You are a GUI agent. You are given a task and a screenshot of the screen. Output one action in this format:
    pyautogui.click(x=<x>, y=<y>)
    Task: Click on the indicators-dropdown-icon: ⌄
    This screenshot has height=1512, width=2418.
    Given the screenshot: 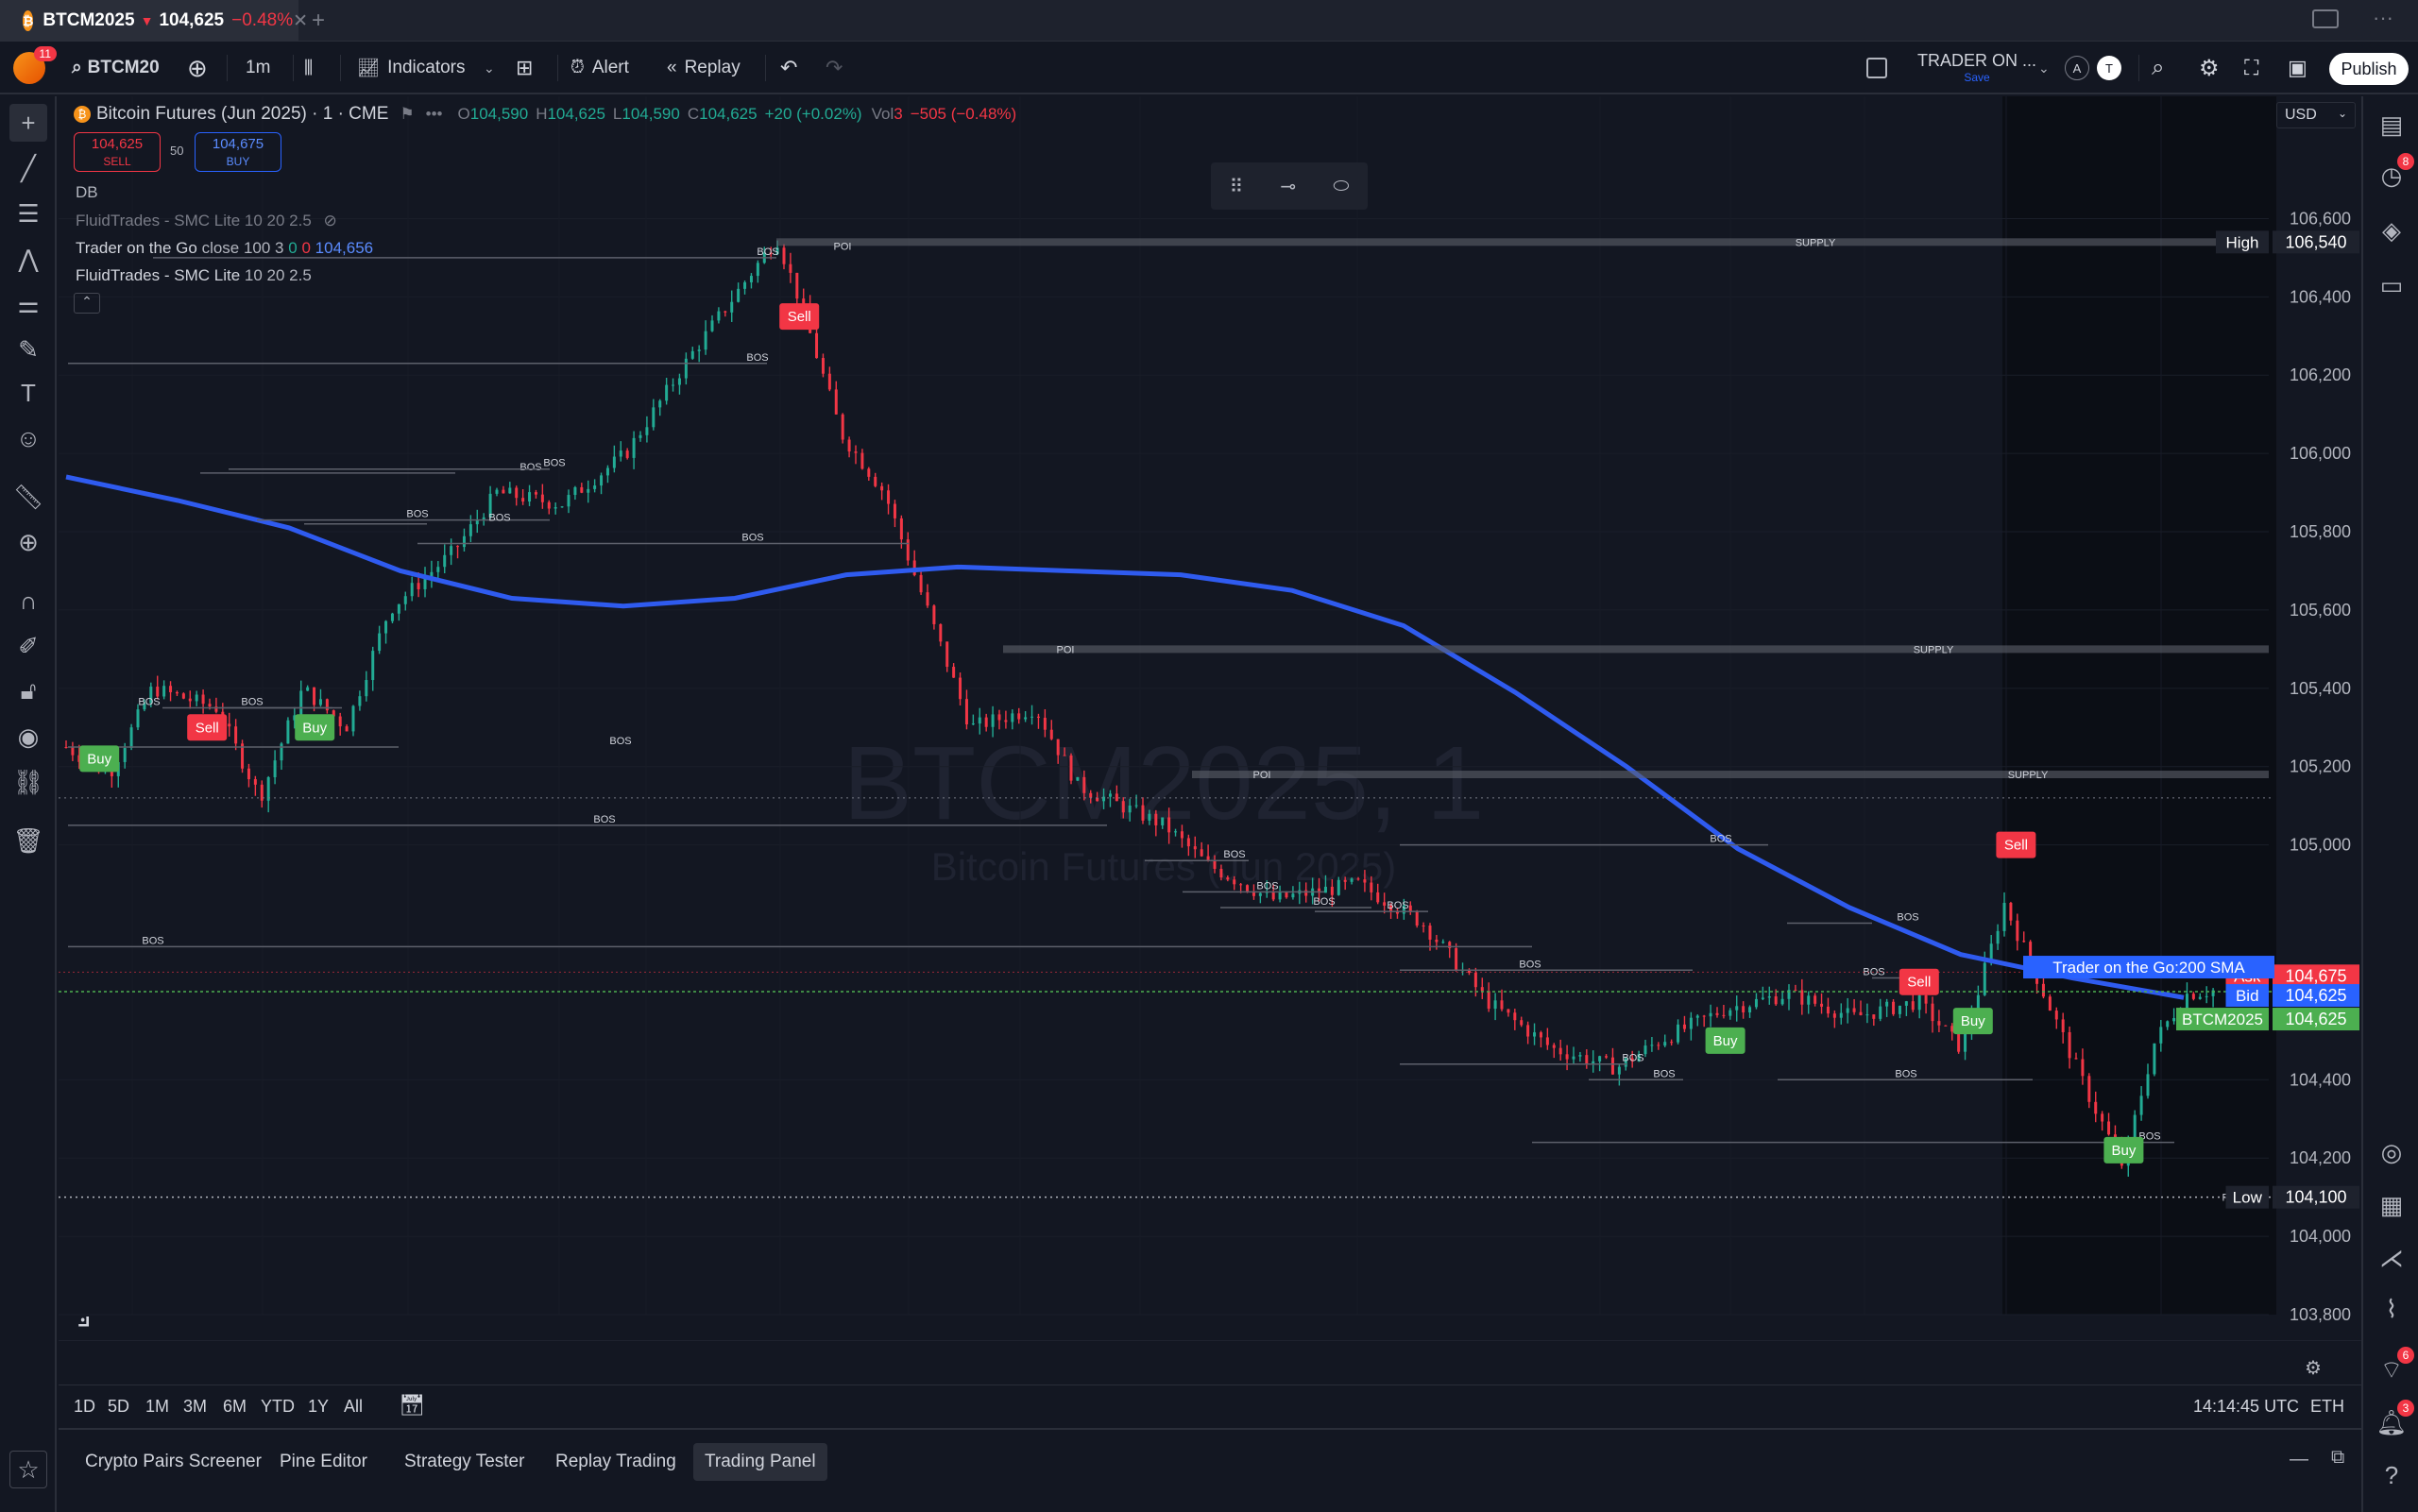 What is the action you would take?
    pyautogui.click(x=489, y=67)
    